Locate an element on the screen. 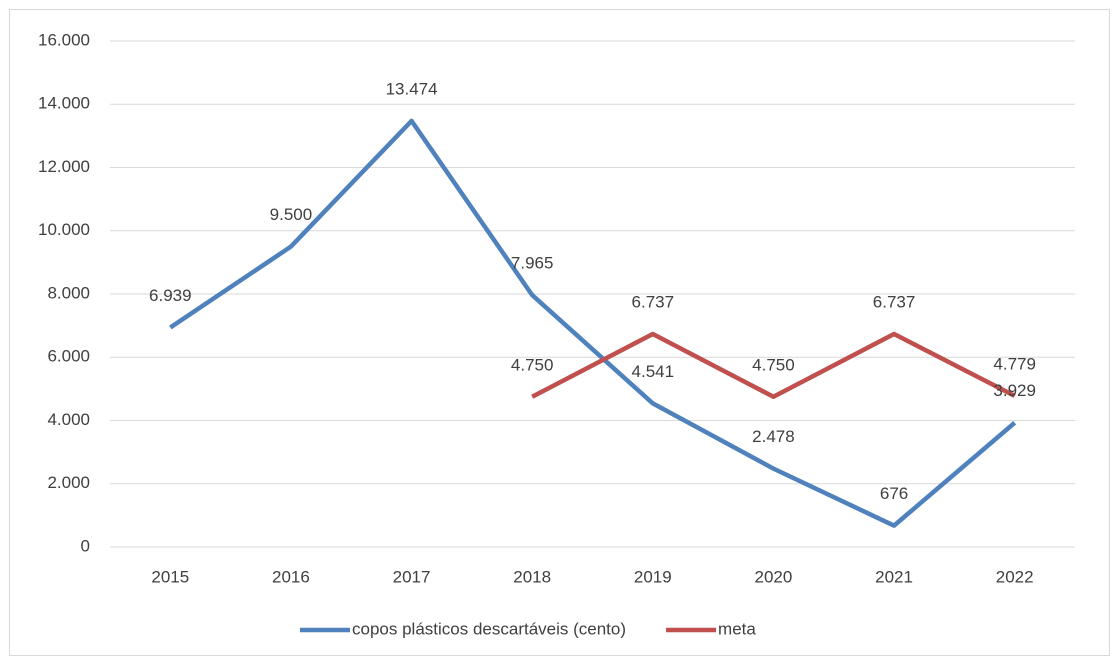 The image size is (1115, 657). x-tick-label: 2020 is located at coordinates (774, 576).